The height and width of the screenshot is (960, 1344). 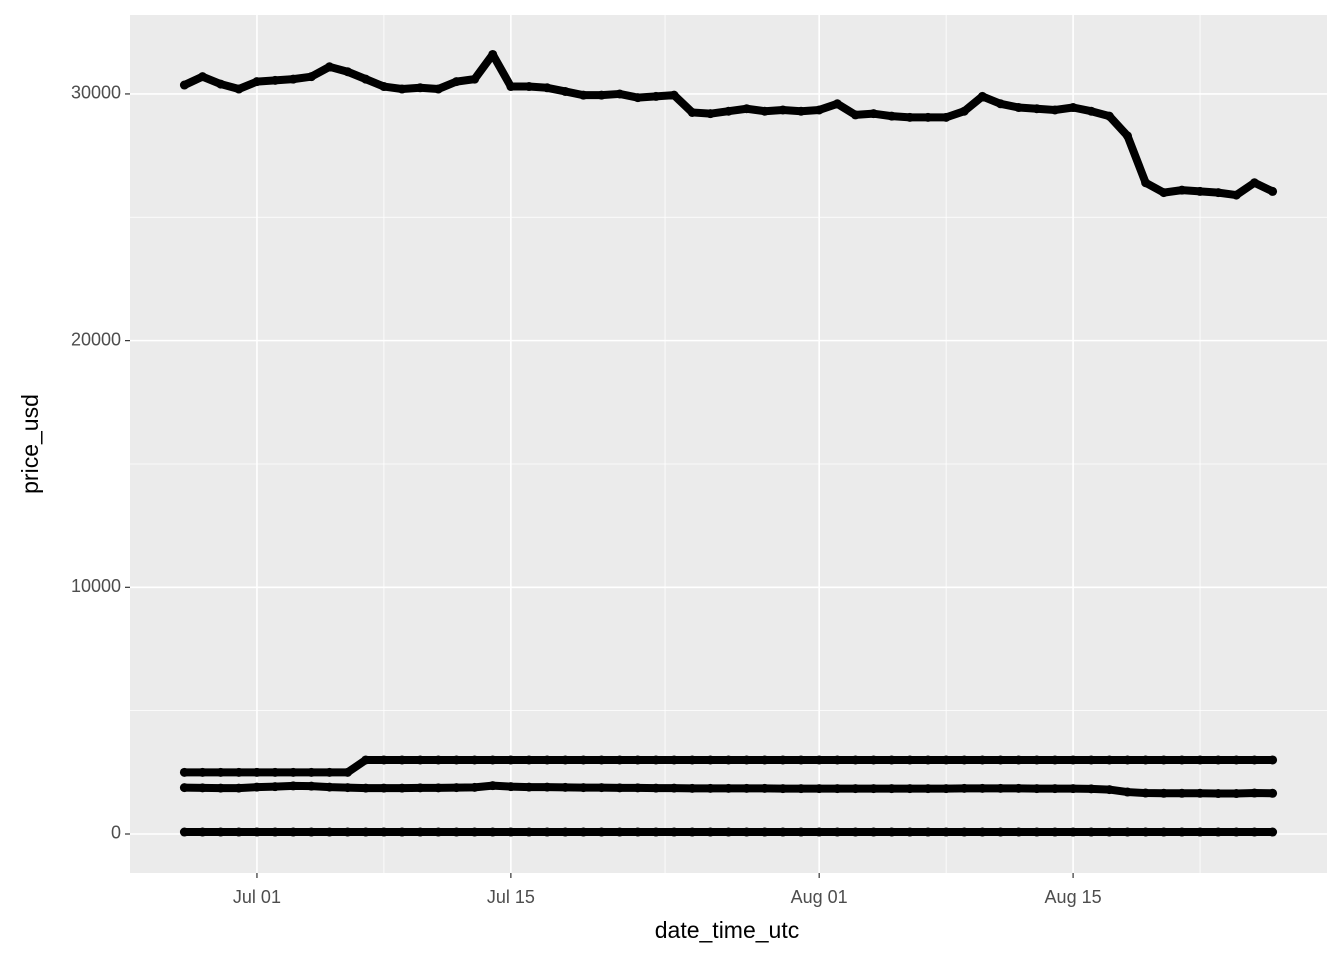 I want to click on y-tick-label: 30000, so click(x=96, y=93).